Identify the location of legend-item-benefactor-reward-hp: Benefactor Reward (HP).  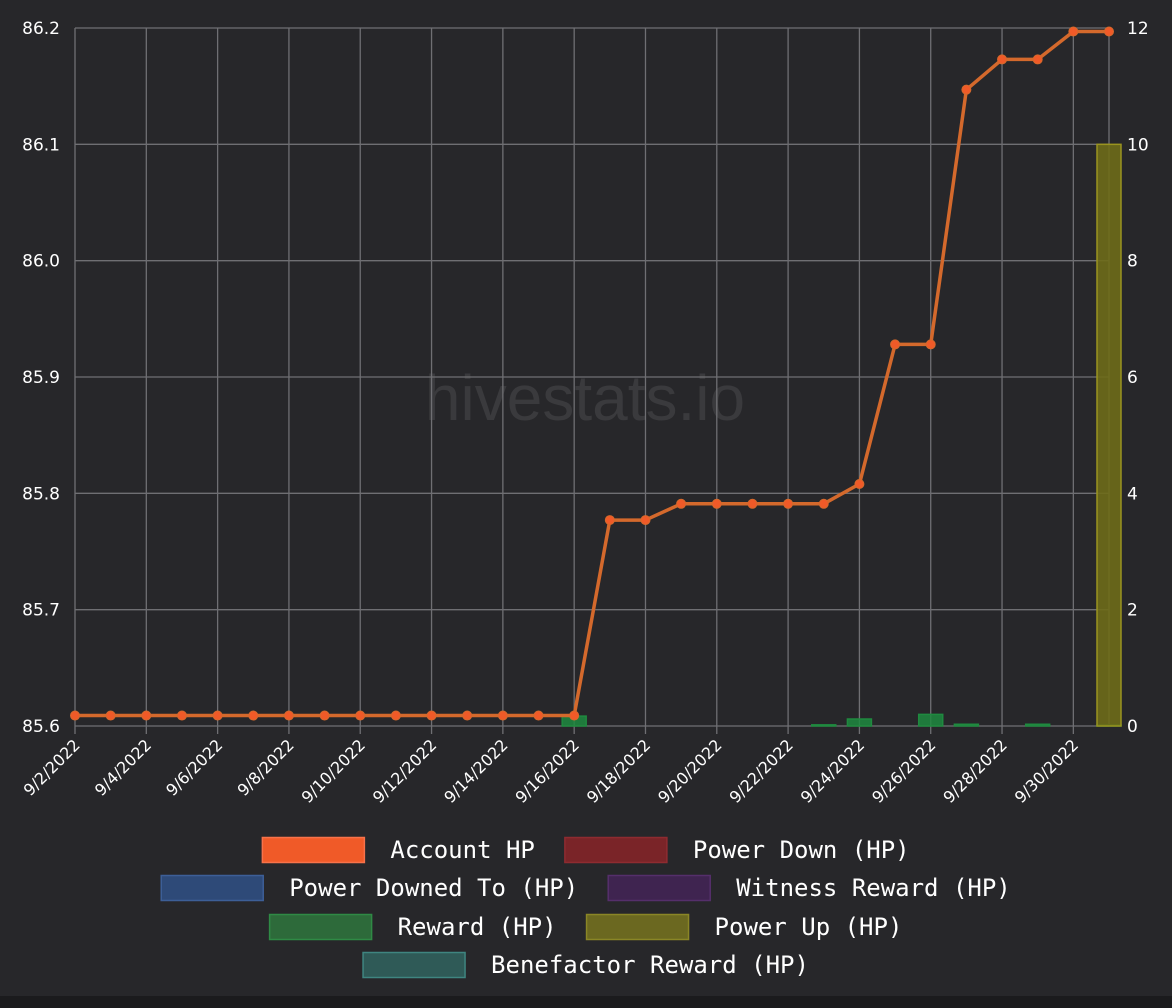
(585, 965).